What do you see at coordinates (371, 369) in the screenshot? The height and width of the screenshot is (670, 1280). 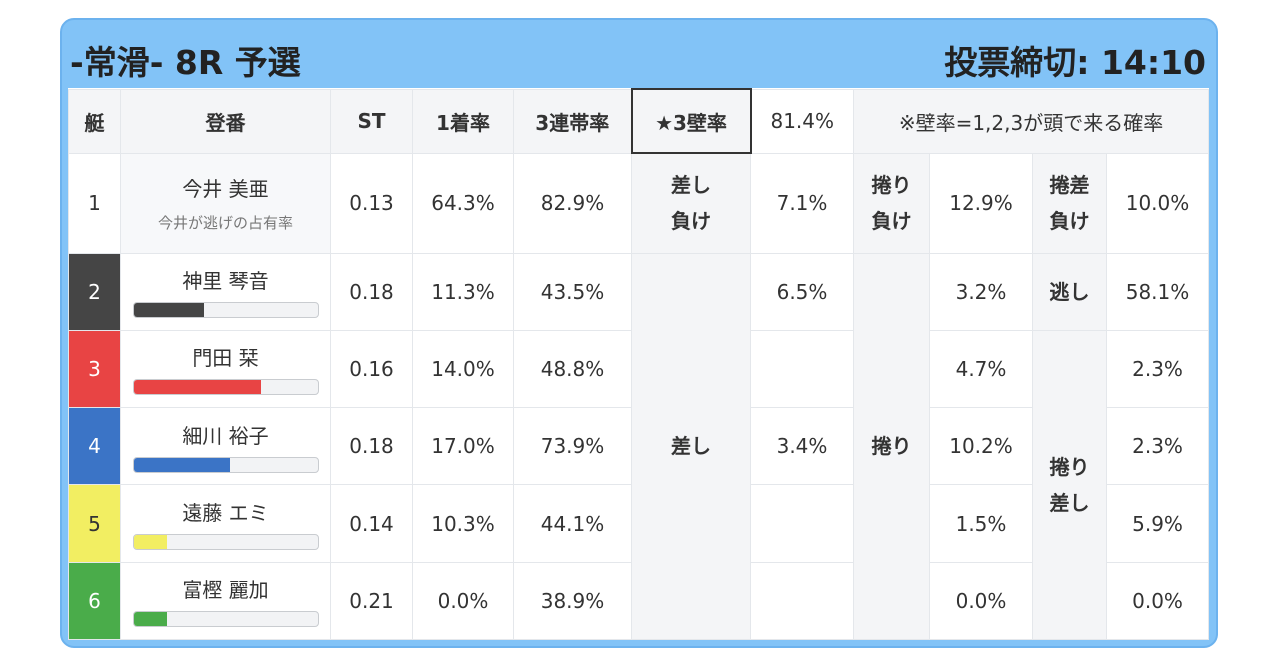 I see `st: 0.16` at bounding box center [371, 369].